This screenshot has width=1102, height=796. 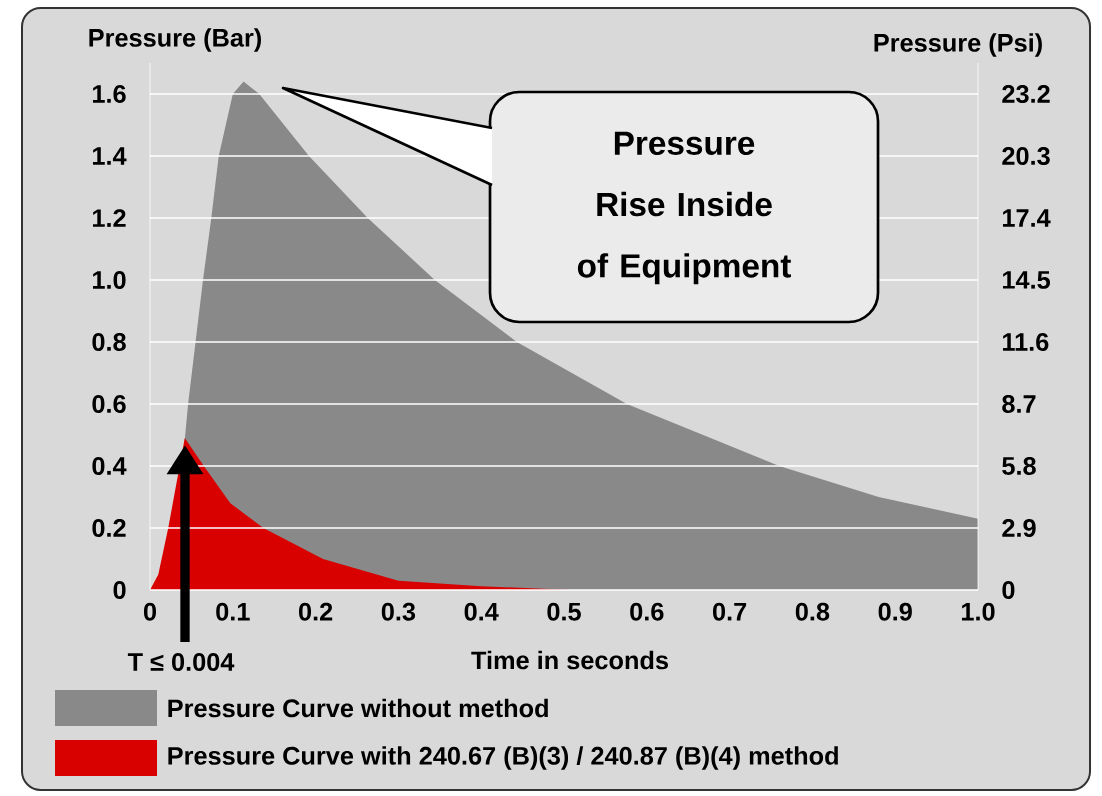 What do you see at coordinates (175, 40) in the screenshot?
I see `y-axis-title: Pressure (Bar)` at bounding box center [175, 40].